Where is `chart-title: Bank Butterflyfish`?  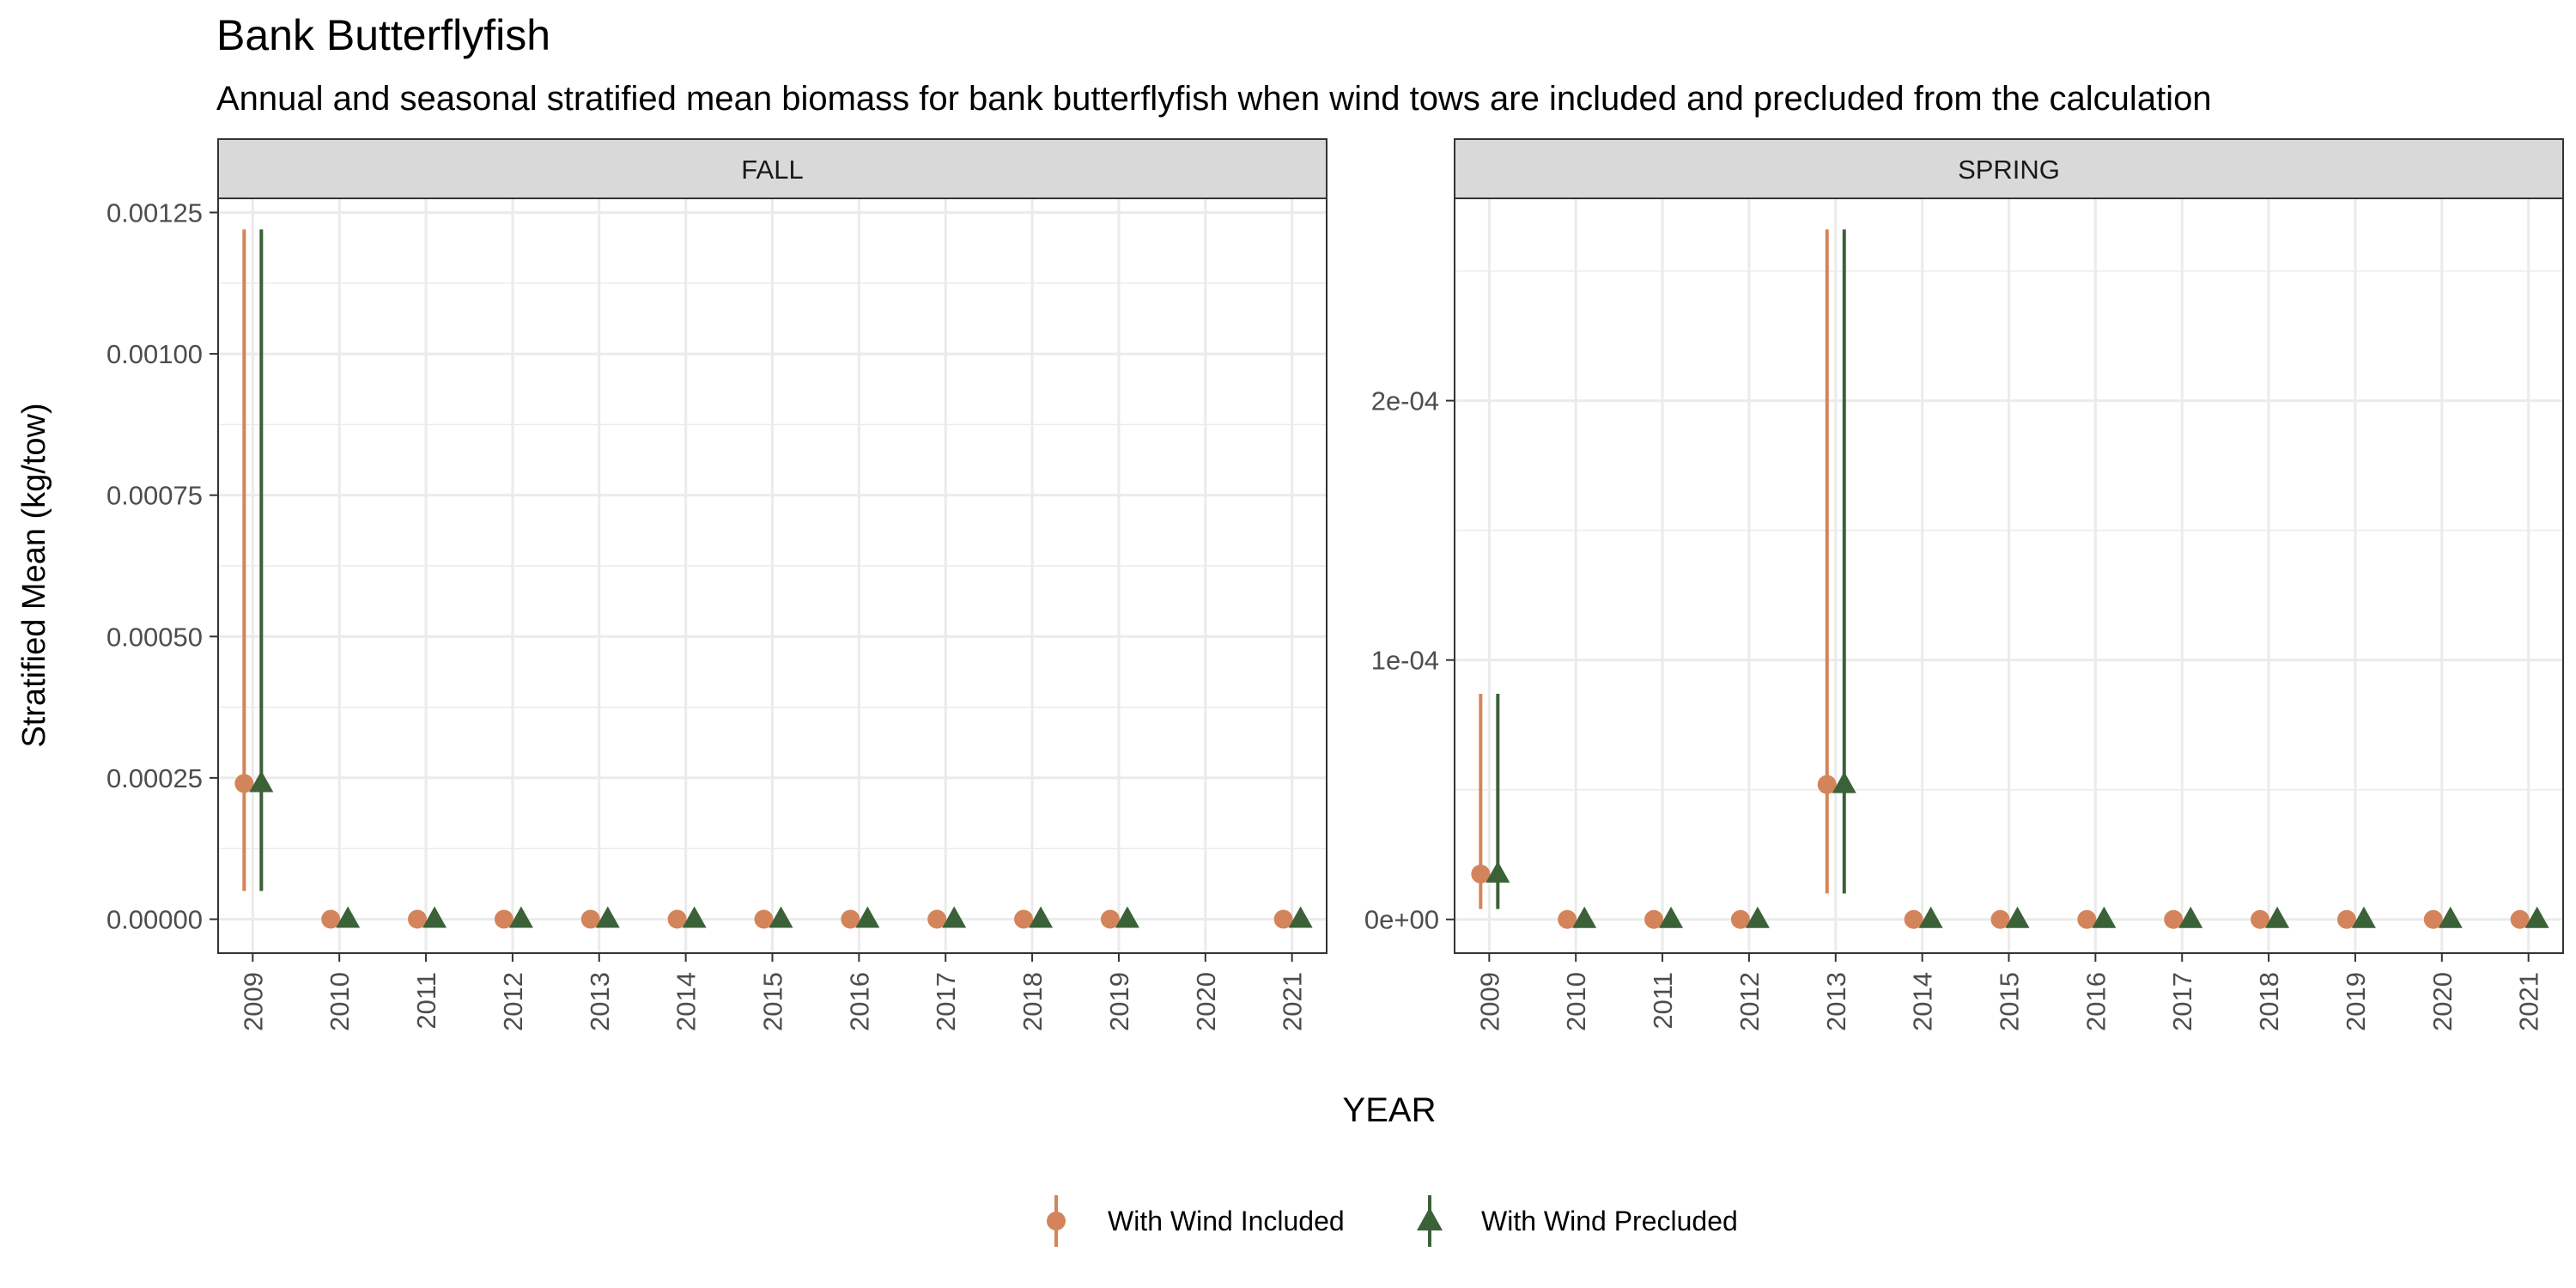
chart-title: Bank Butterflyfish is located at coordinates (383, 35).